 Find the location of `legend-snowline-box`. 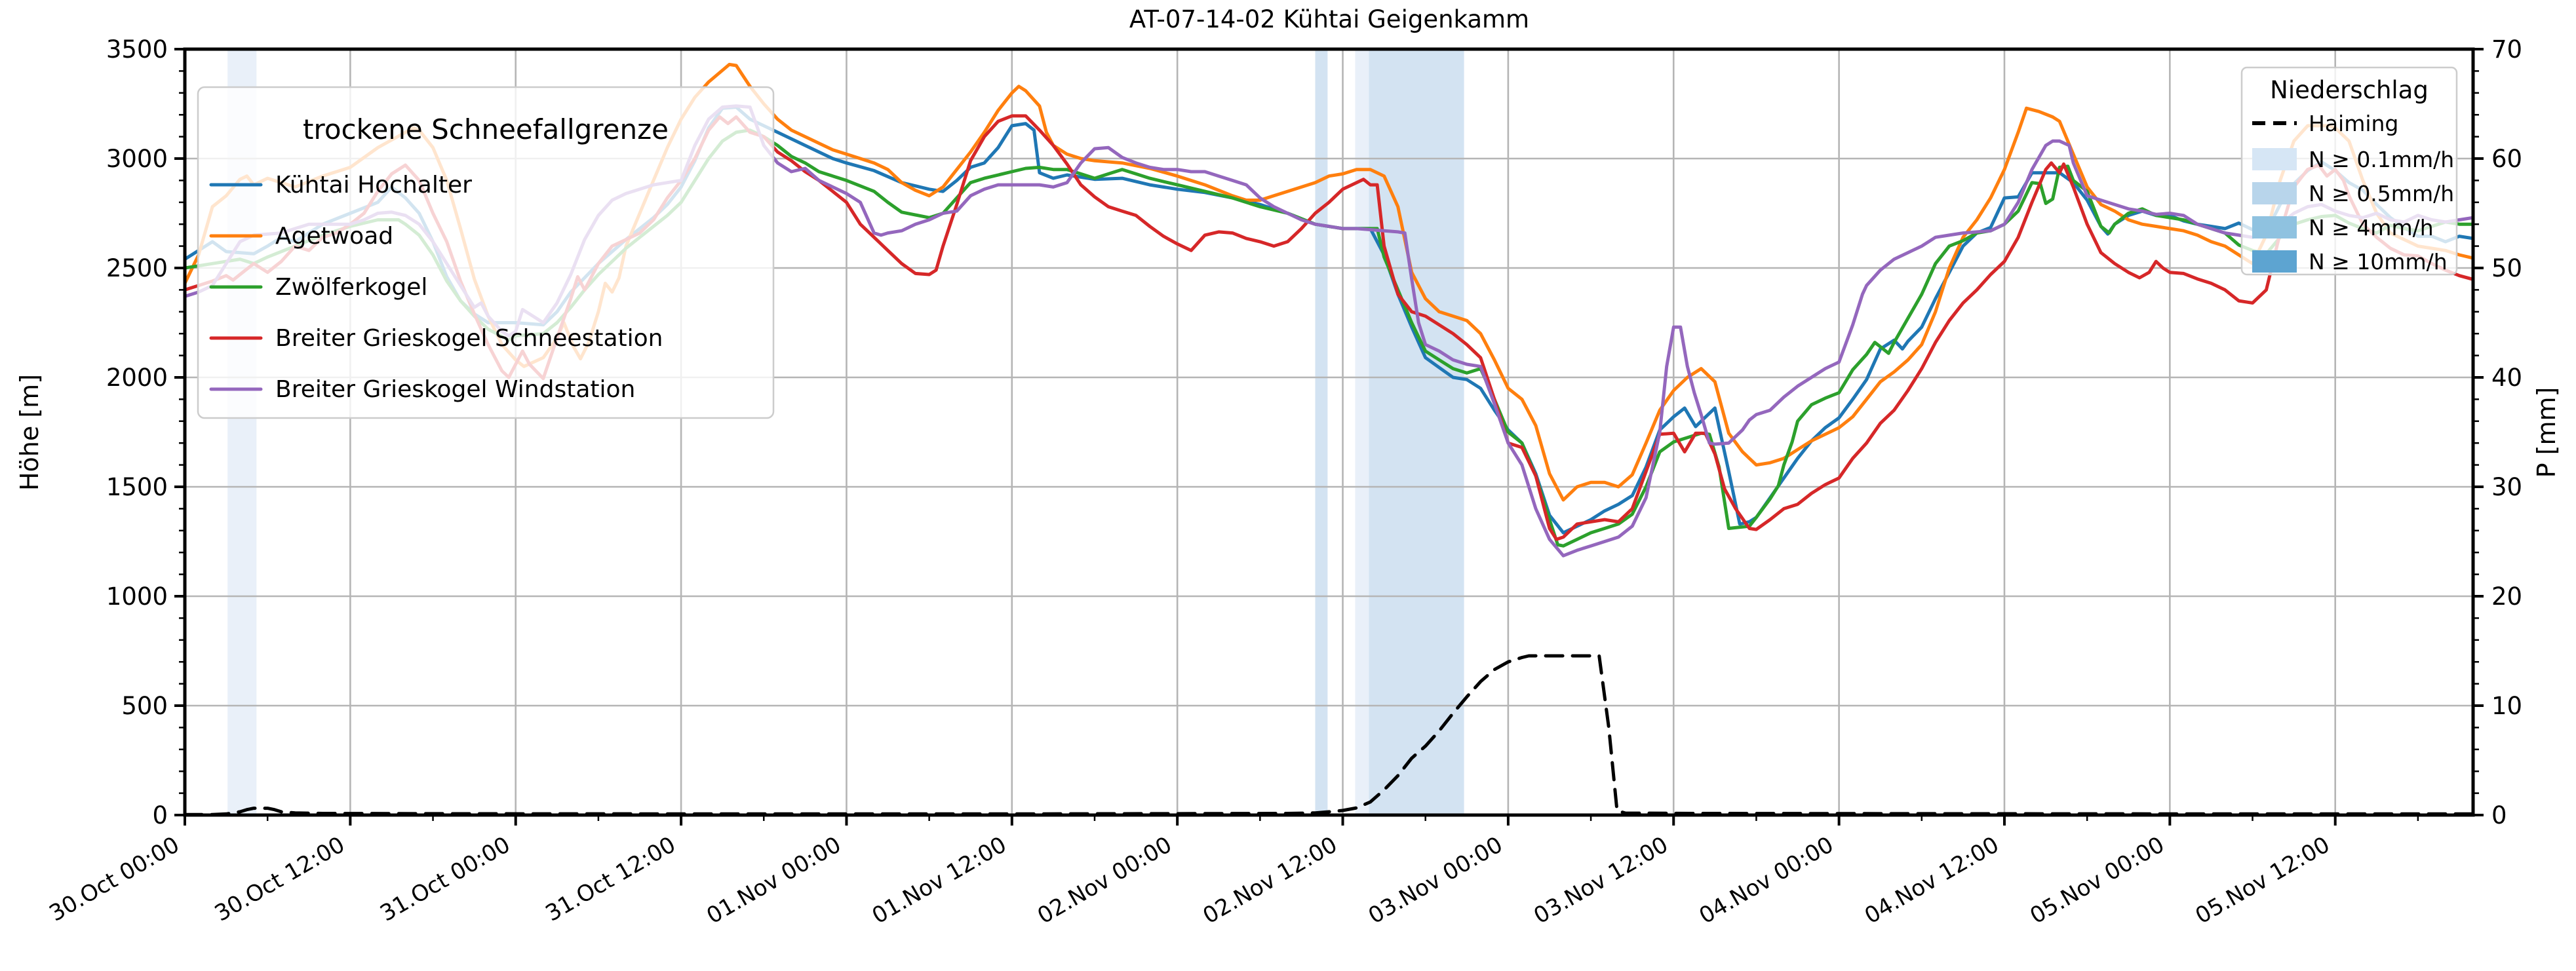

legend-snowline-box is located at coordinates (486, 252).